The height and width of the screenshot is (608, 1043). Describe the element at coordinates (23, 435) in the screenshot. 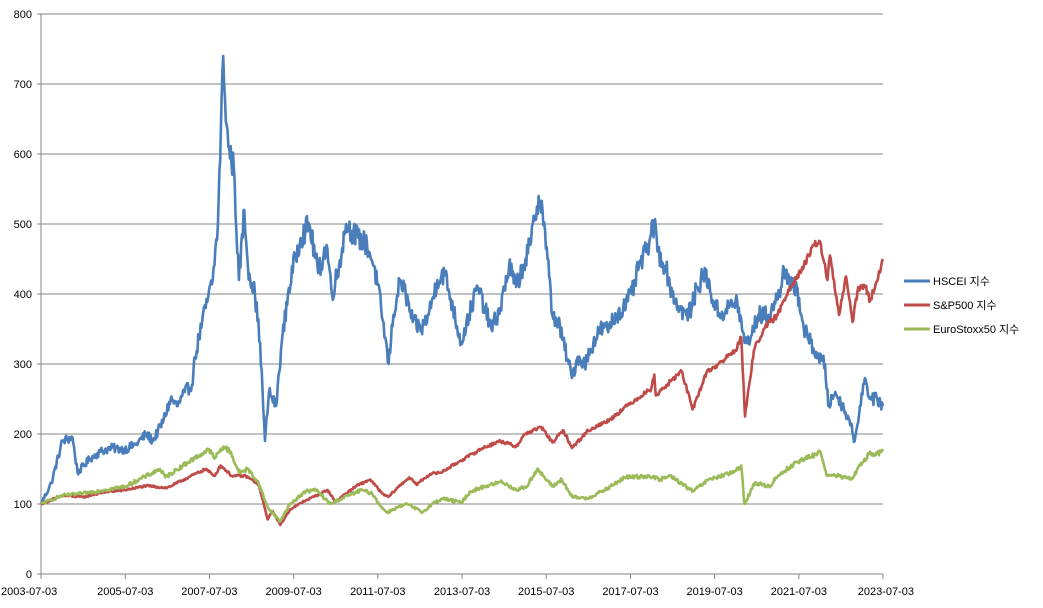

I see `y-tick-label: 200` at that location.